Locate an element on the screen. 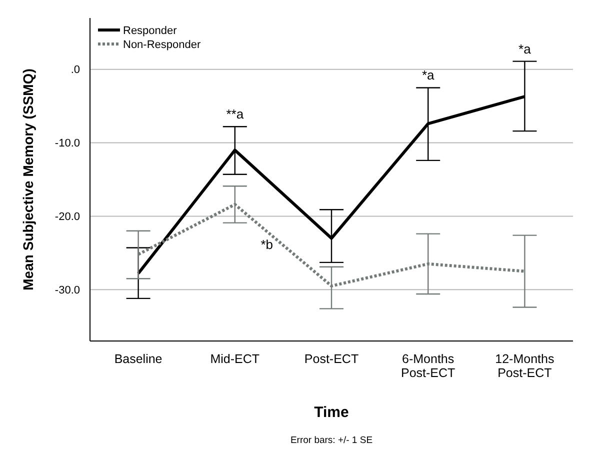  annotation: **a is located at coordinates (235, 114).